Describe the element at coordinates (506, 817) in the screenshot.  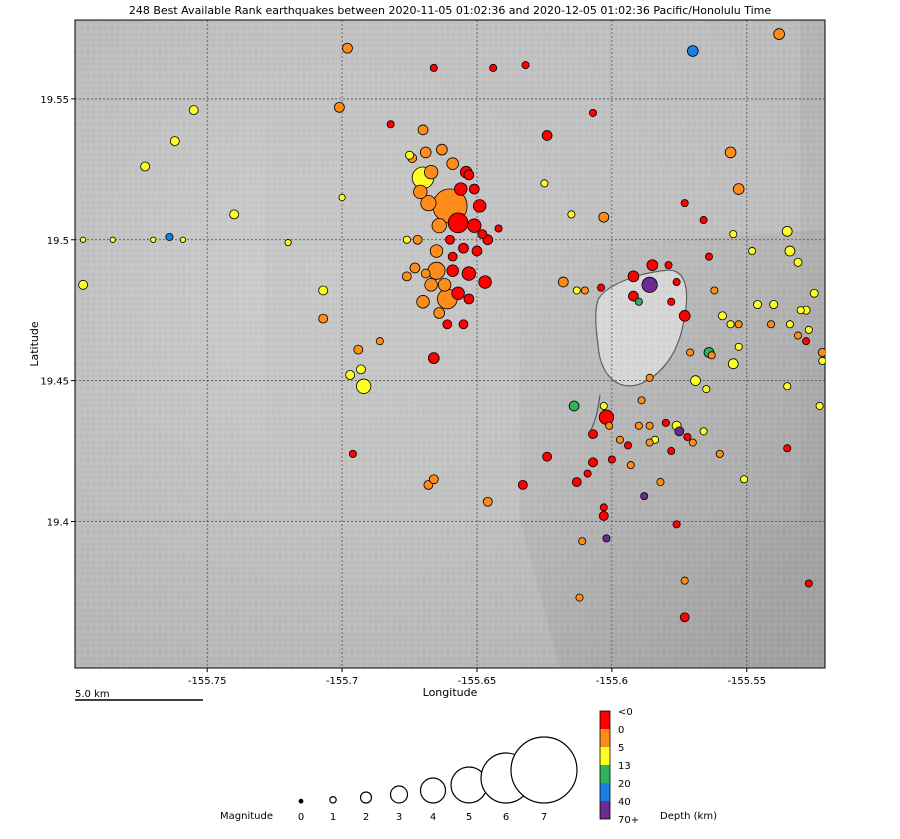
I see `magnitude-legend-label: 6` at that location.